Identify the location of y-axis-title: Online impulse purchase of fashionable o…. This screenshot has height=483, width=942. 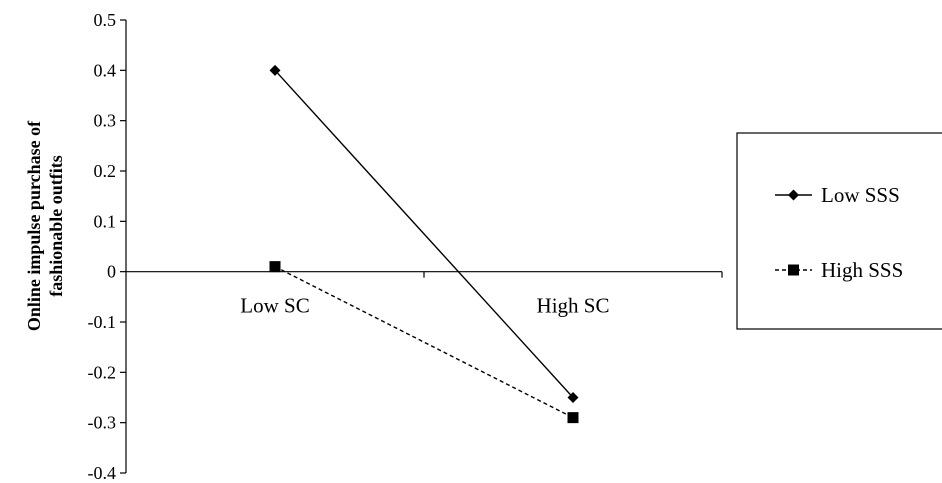
(45, 225).